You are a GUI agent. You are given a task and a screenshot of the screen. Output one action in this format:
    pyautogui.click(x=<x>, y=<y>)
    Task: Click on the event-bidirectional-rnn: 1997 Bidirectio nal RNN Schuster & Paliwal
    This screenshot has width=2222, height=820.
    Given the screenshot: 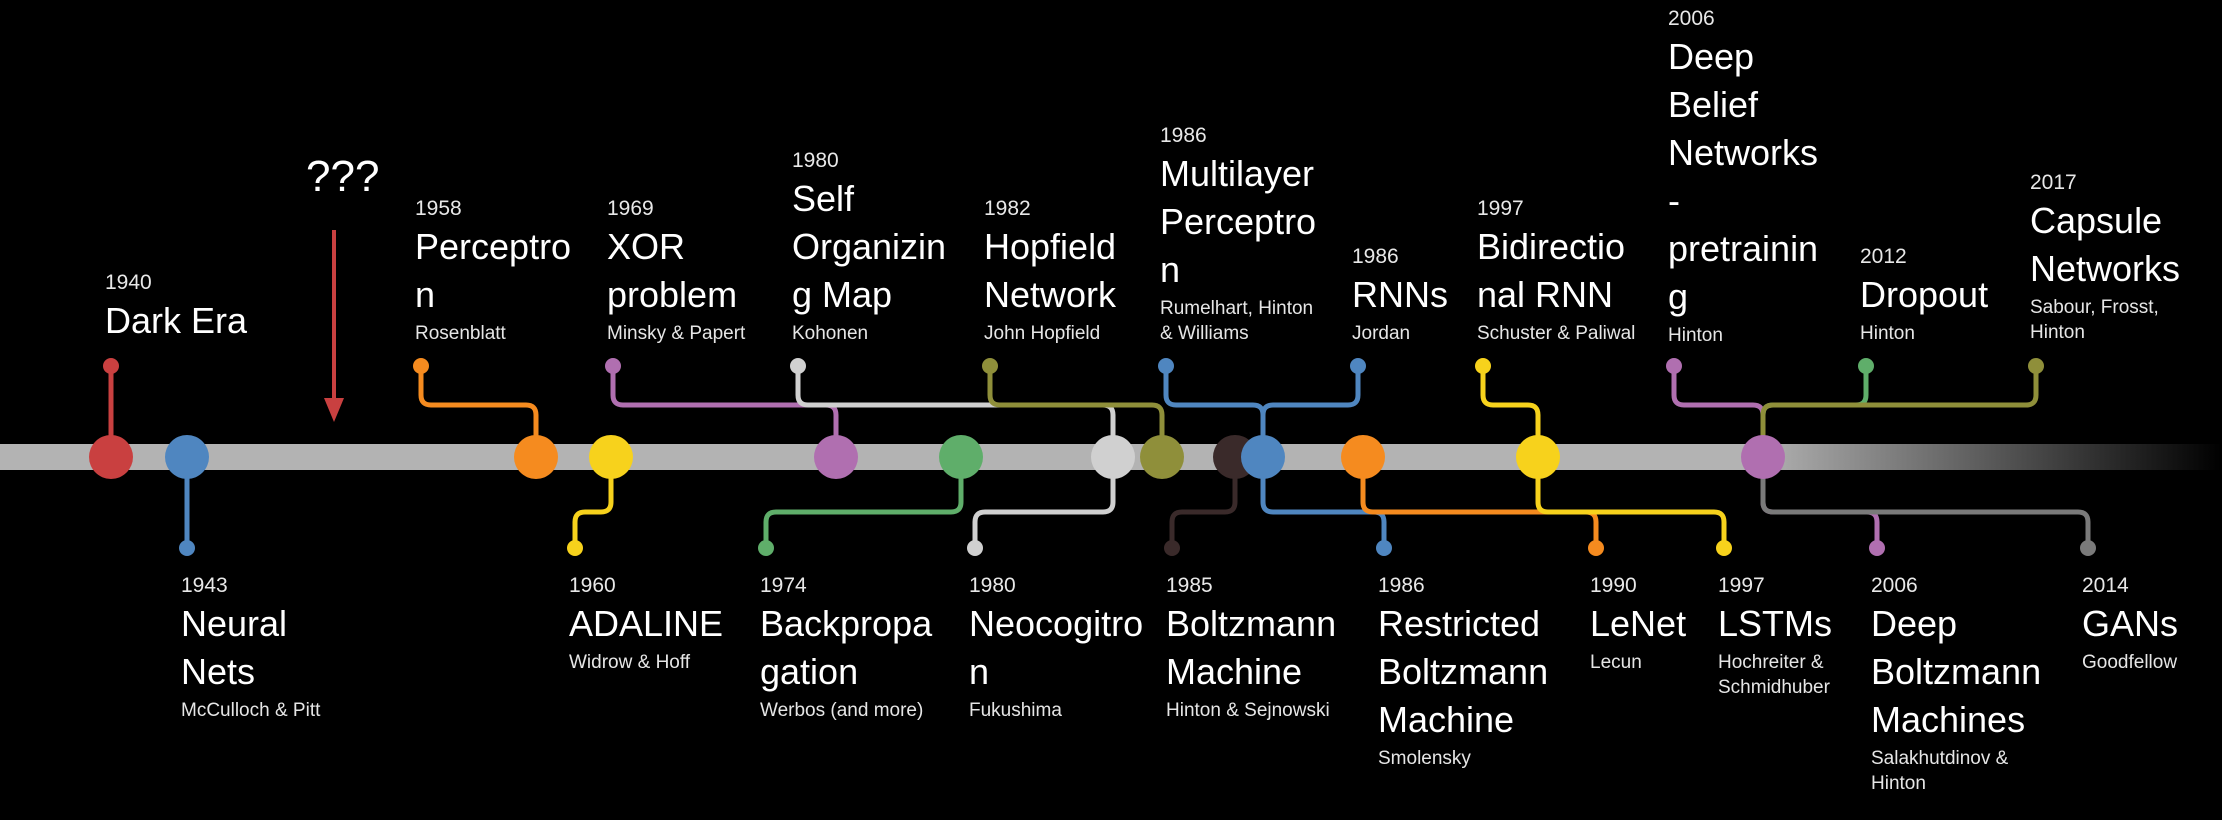 What is the action you would take?
    pyautogui.click(x=1556, y=272)
    